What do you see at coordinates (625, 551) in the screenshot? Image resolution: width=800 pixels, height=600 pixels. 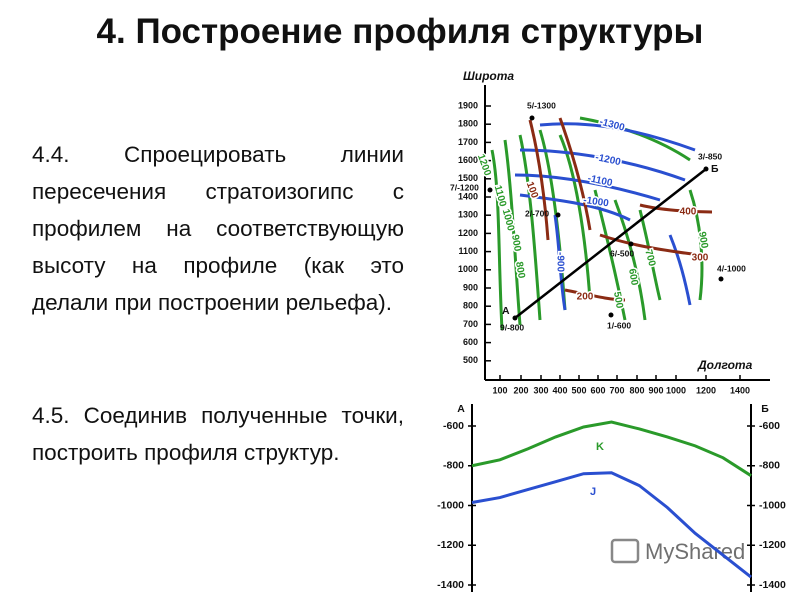 I see `watermark-icon` at bounding box center [625, 551].